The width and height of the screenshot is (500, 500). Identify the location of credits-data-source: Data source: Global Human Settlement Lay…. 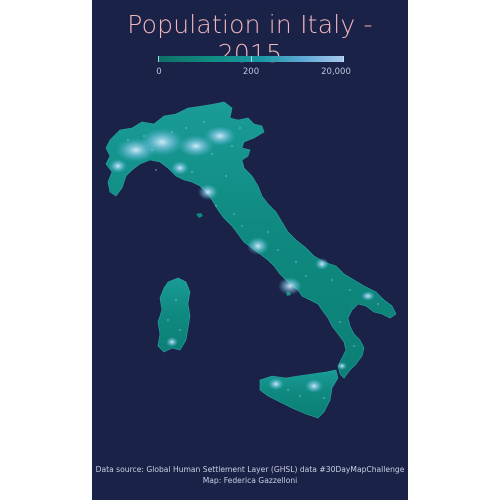
(250, 469).